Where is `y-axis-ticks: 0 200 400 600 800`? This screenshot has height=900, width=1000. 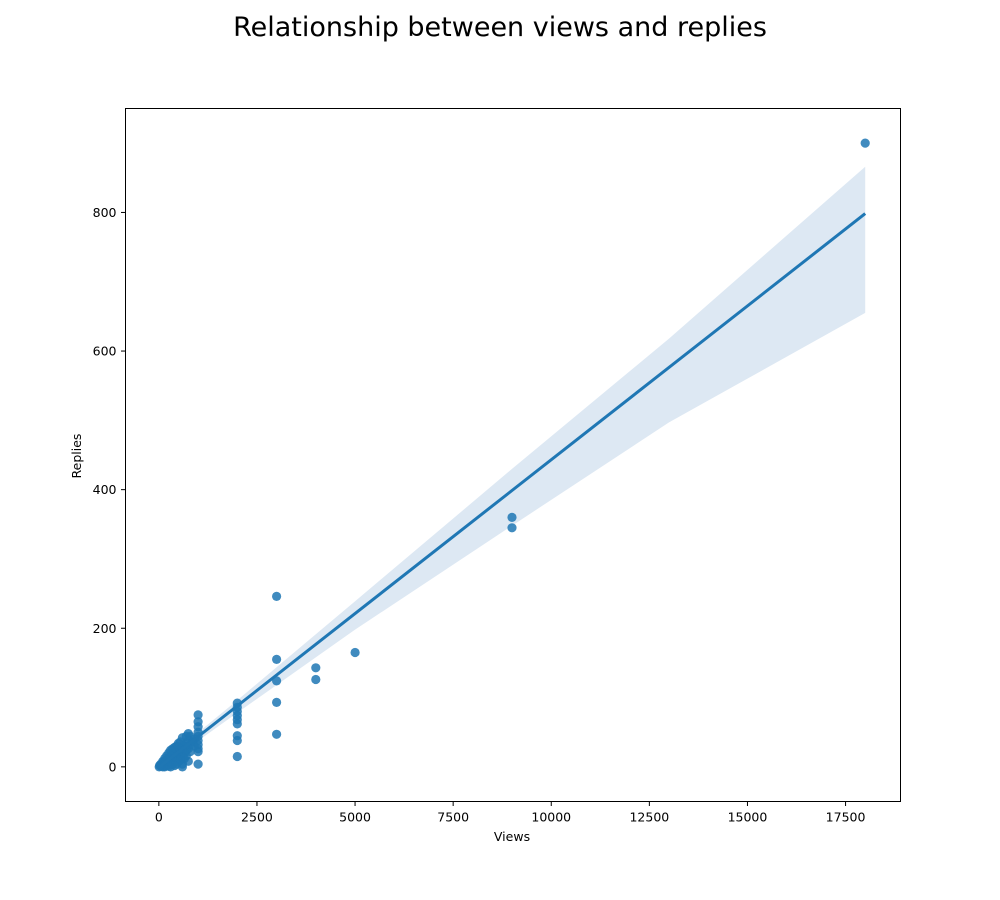 y-axis-ticks: 0 200 400 600 800 is located at coordinates (109, 489).